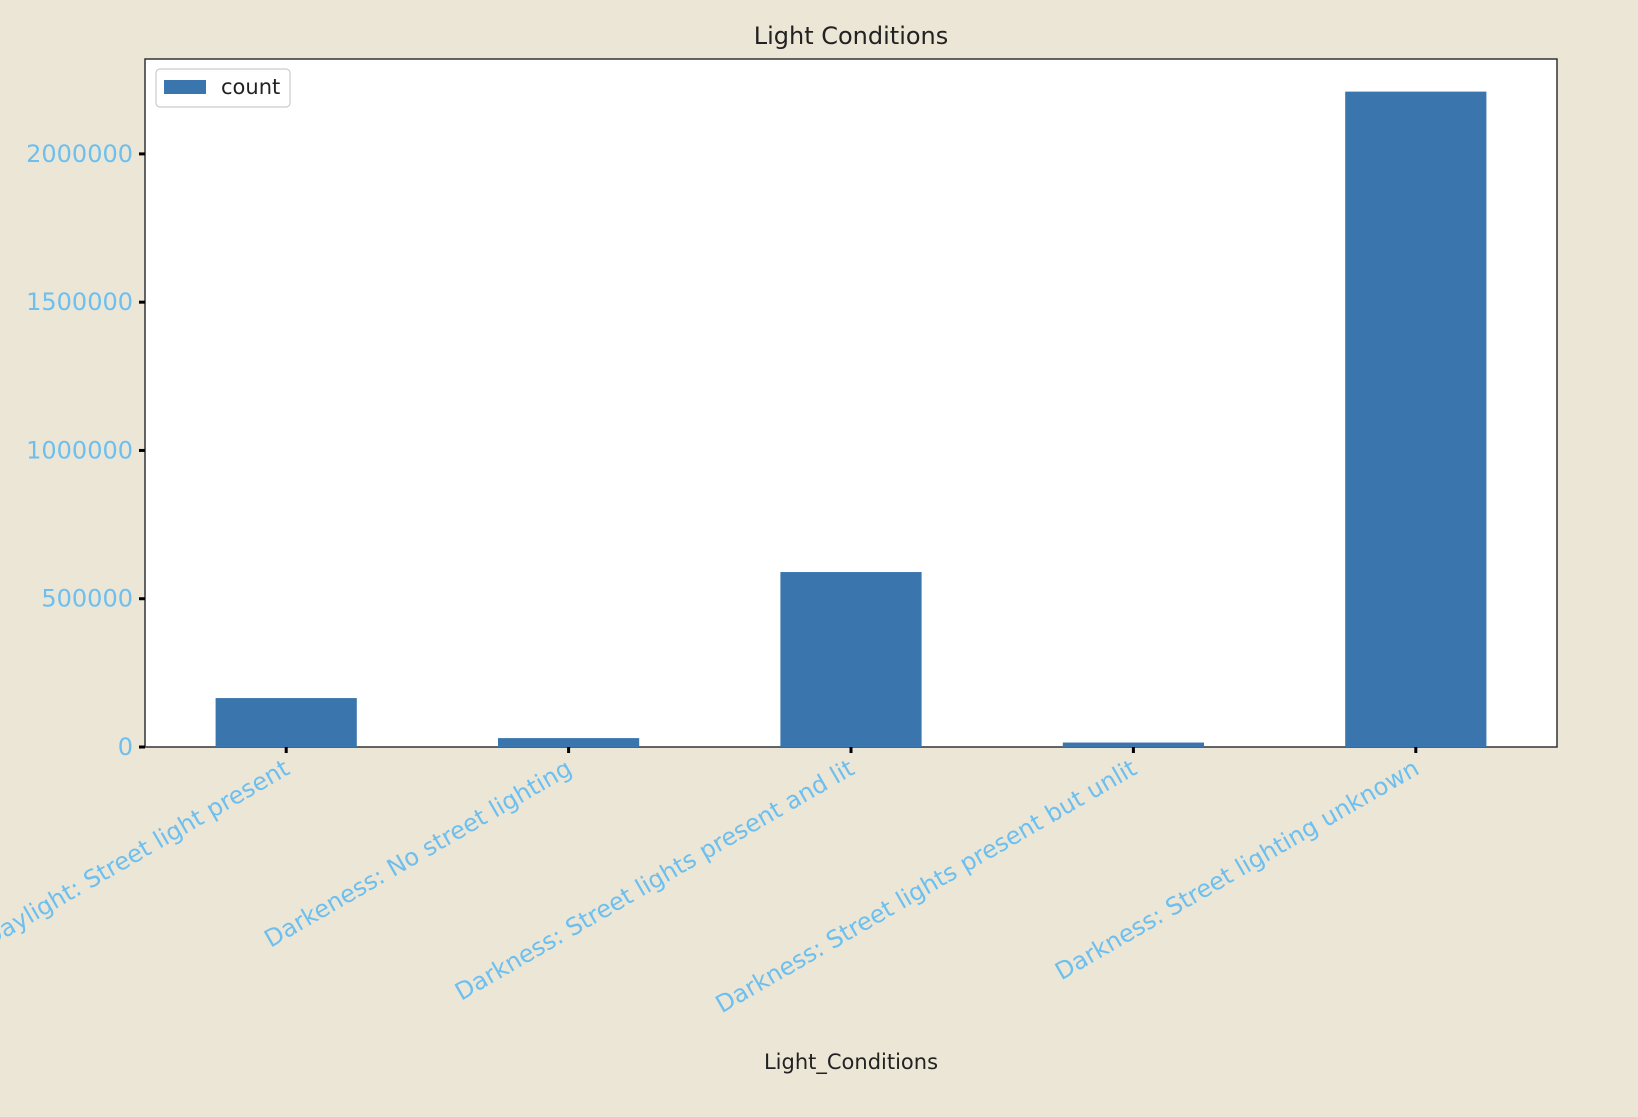 Image resolution: width=1638 pixels, height=1117 pixels. I want to click on legend-box, so click(223, 88).